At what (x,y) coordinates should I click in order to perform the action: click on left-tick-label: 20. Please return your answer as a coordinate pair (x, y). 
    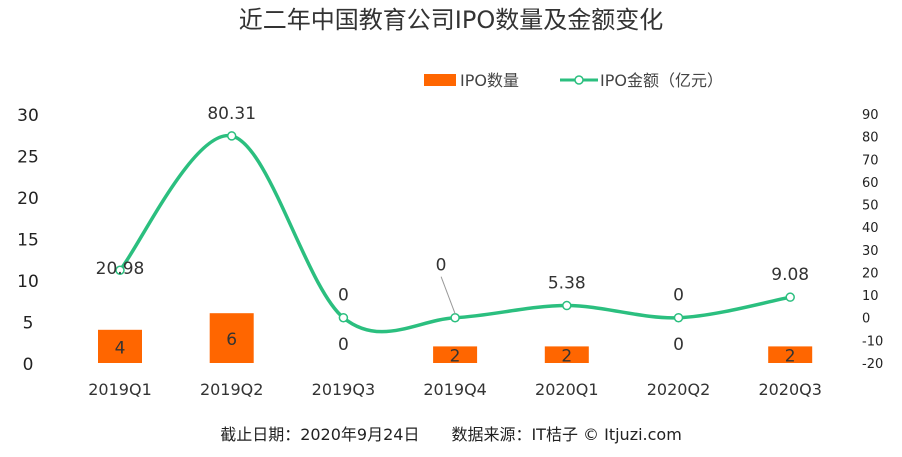
    Looking at the image, I should click on (28, 199).